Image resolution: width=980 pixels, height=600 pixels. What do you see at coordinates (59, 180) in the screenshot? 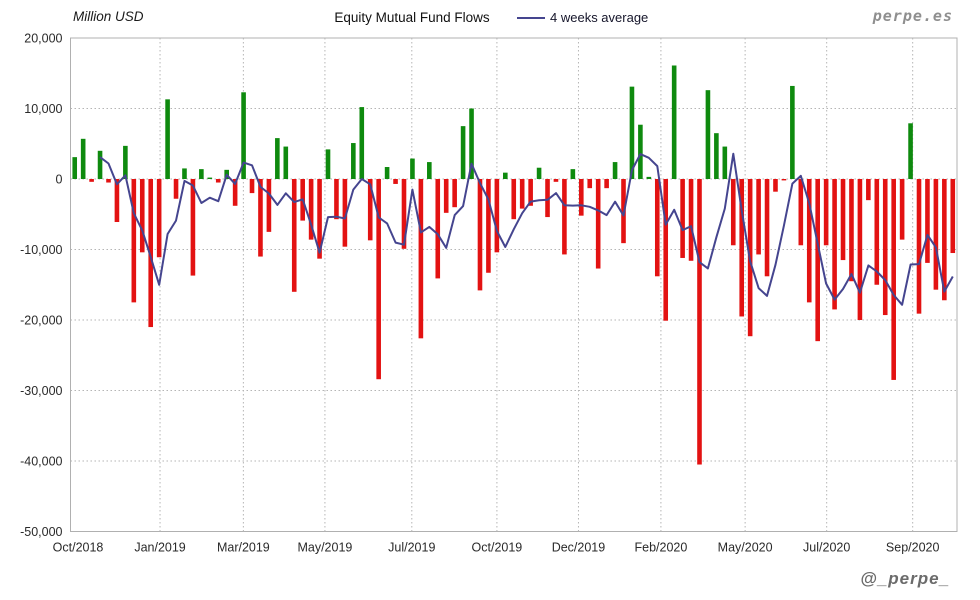
I see `y-tick-label: 0` at bounding box center [59, 180].